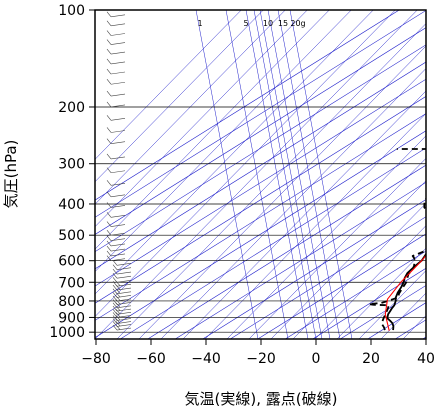  What do you see at coordinates (206, 359) in the screenshot?
I see `x-tick-label: −40` at bounding box center [206, 359].